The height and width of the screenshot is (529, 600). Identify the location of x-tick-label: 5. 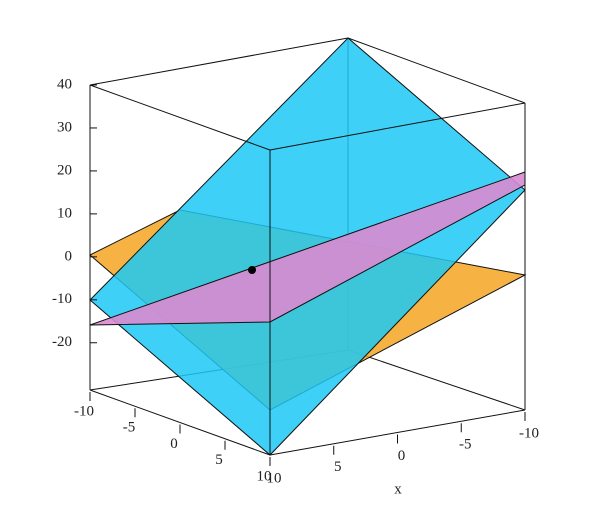
(219, 460).